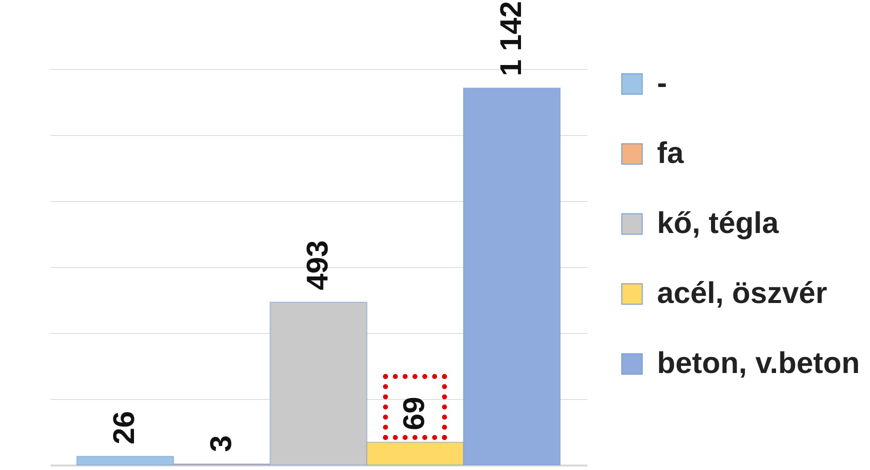 The width and height of the screenshot is (870, 470). Describe the element at coordinates (221, 443) in the screenshot. I see `data-label: 3` at that location.